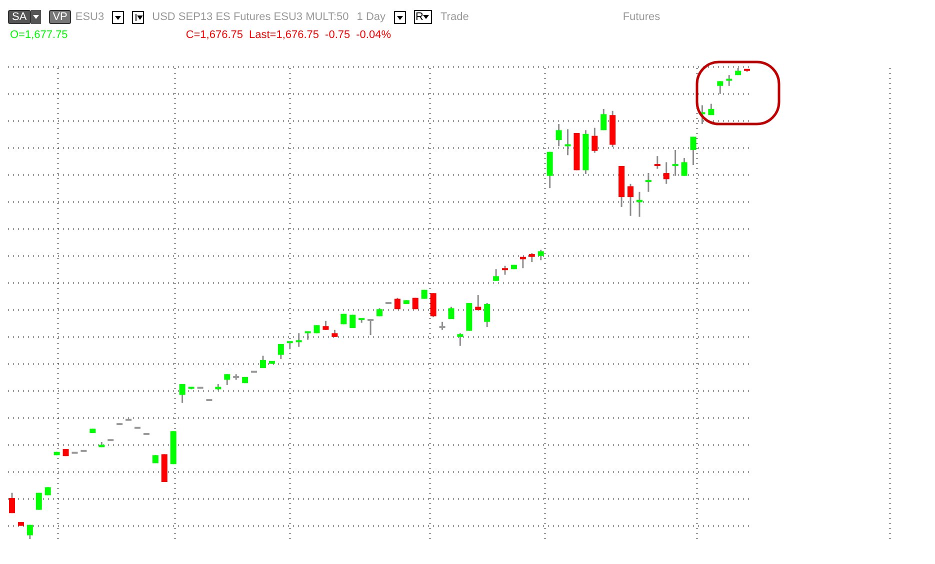  I want to click on text: O=1,677.75, so click(39, 35).